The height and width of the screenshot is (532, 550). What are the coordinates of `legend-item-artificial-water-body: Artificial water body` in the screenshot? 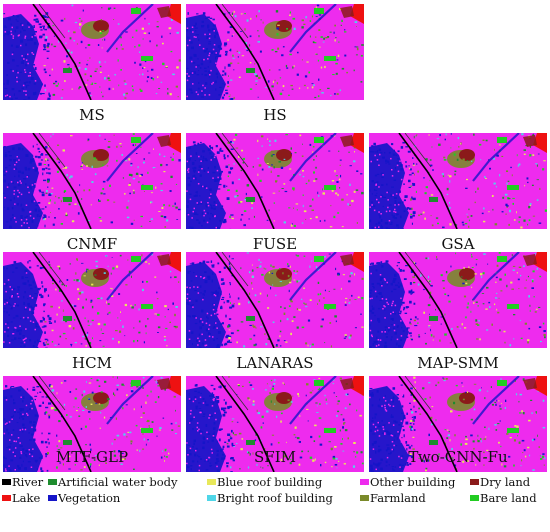 It's located at (113, 482).